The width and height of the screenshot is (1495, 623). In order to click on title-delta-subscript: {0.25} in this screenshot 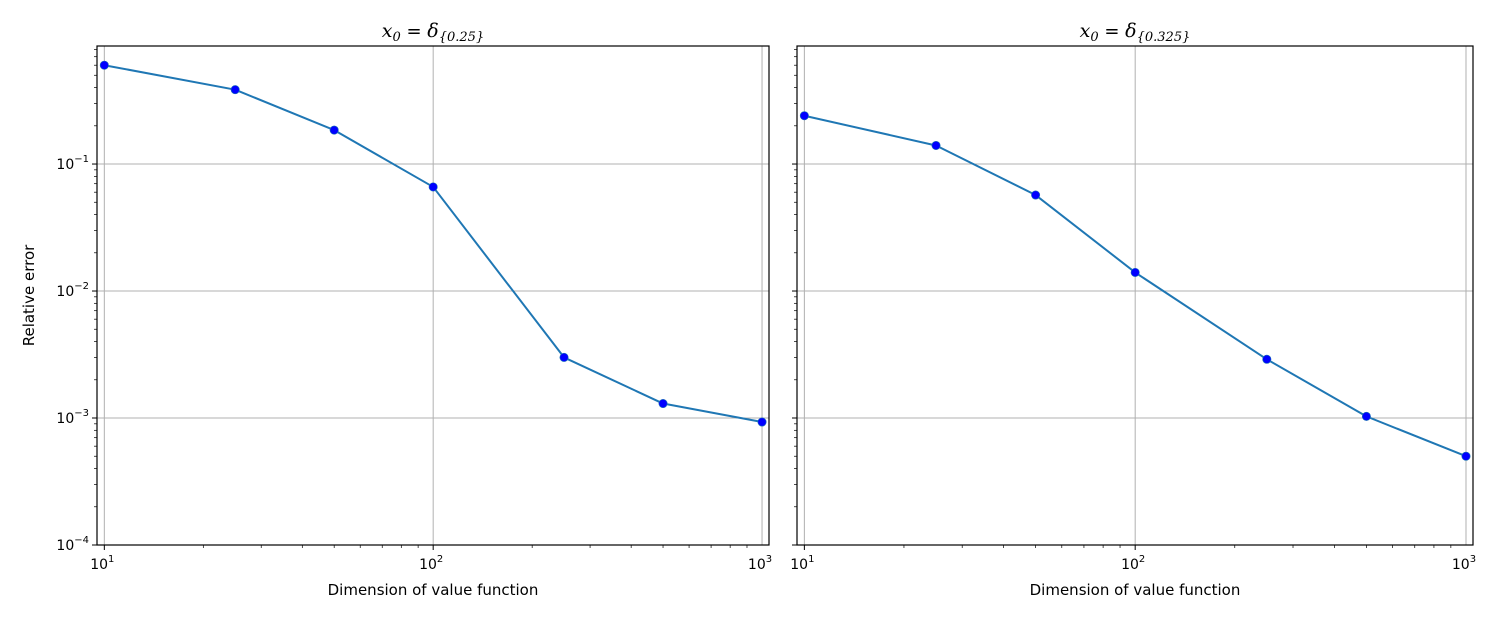, I will do `click(462, 37)`.